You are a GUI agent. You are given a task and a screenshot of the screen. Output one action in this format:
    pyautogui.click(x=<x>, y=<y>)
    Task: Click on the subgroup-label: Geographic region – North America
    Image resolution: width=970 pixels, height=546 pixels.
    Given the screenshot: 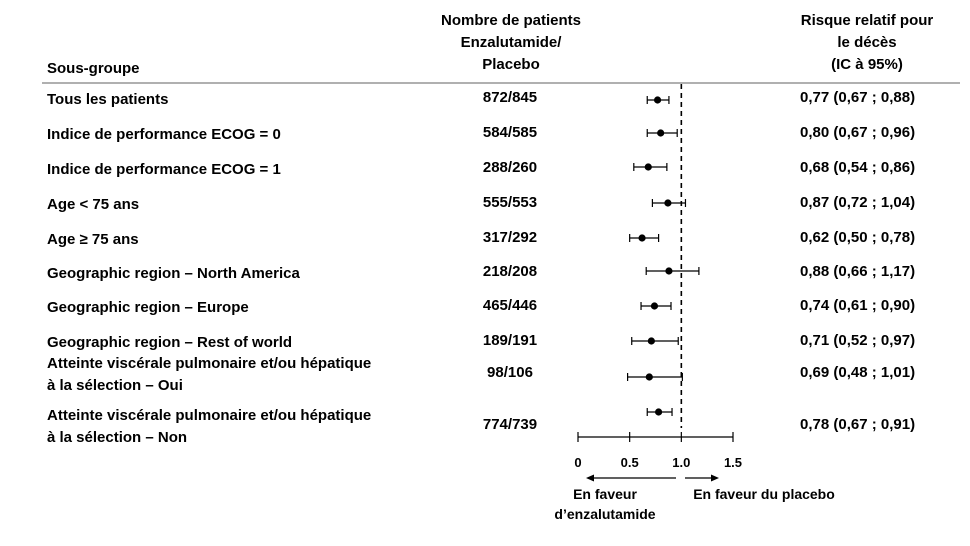 What is the action you would take?
    pyautogui.click(x=173, y=273)
    